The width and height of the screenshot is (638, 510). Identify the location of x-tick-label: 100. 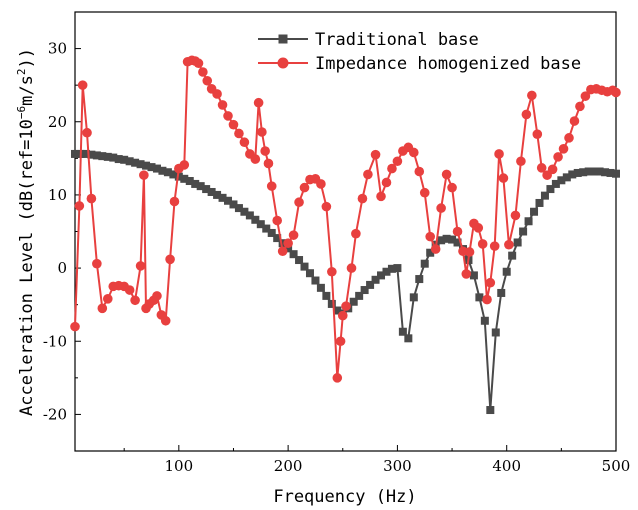
(179, 466).